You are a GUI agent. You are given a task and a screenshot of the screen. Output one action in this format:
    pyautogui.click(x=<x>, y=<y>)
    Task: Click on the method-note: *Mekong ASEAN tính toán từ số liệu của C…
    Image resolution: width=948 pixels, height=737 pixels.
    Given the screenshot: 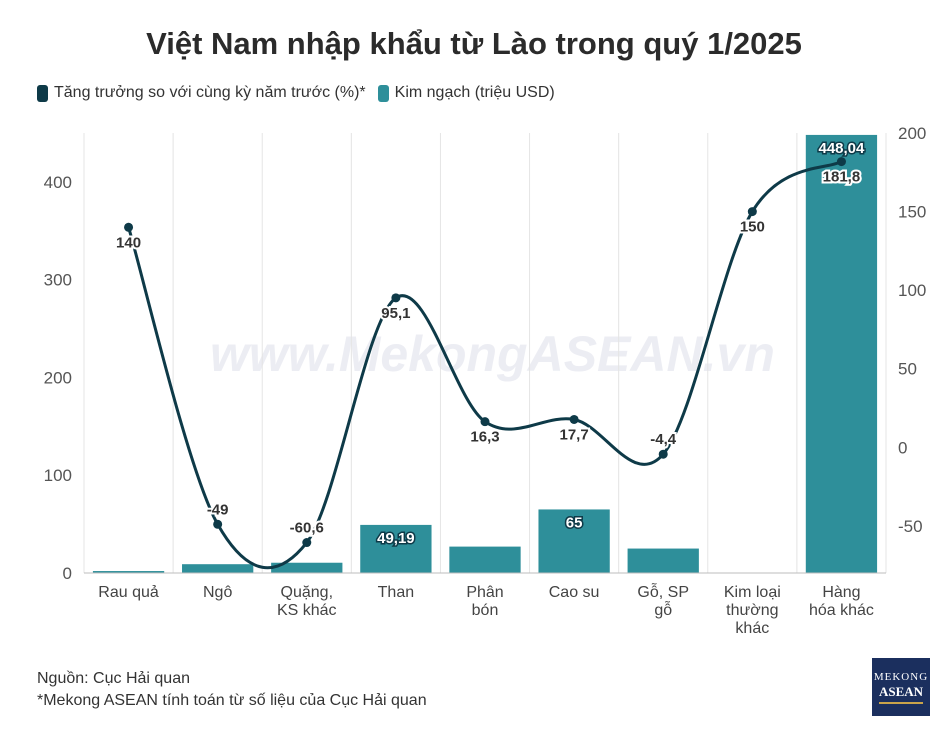 What is the action you would take?
    pyautogui.click(x=232, y=700)
    